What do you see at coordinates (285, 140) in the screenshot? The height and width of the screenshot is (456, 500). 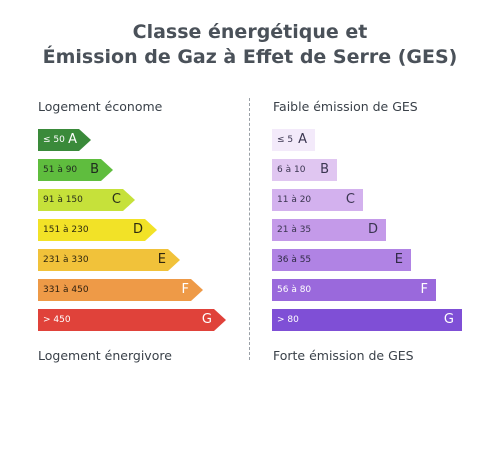 I see `ges-class-range: ≤ 5` at bounding box center [285, 140].